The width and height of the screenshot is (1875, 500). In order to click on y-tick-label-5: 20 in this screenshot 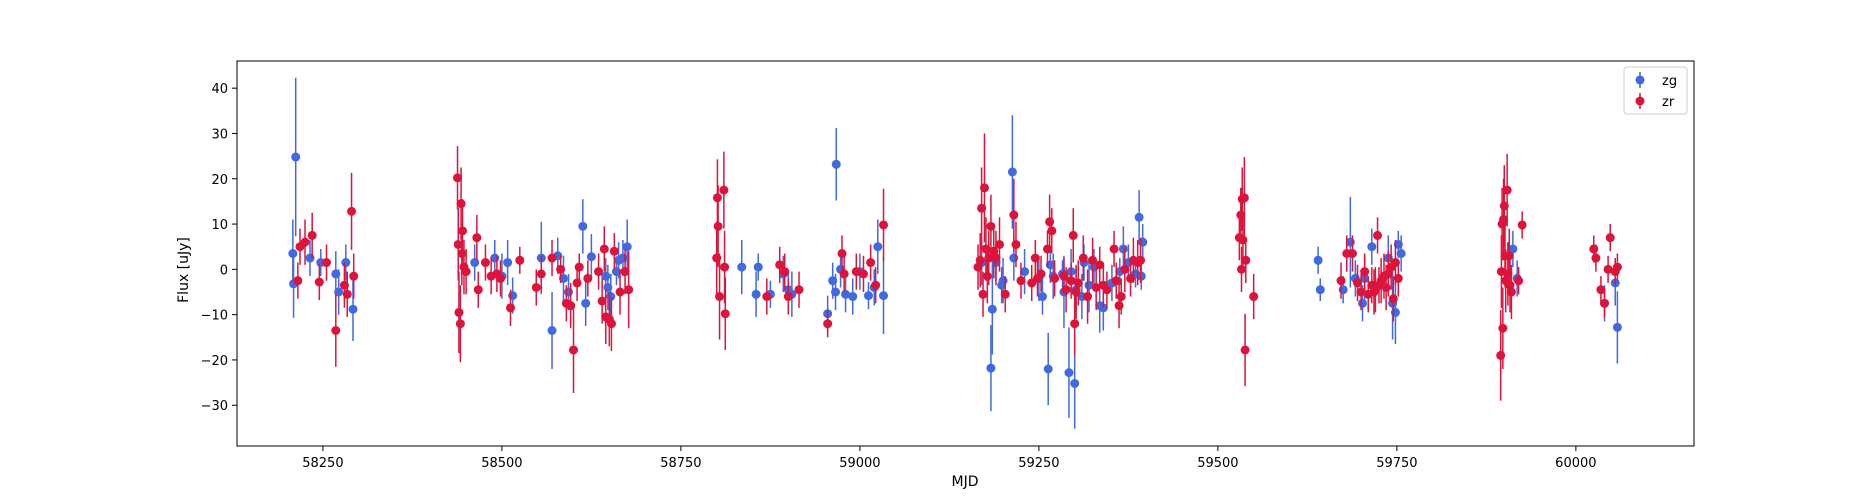, I will do `click(219, 180)`.